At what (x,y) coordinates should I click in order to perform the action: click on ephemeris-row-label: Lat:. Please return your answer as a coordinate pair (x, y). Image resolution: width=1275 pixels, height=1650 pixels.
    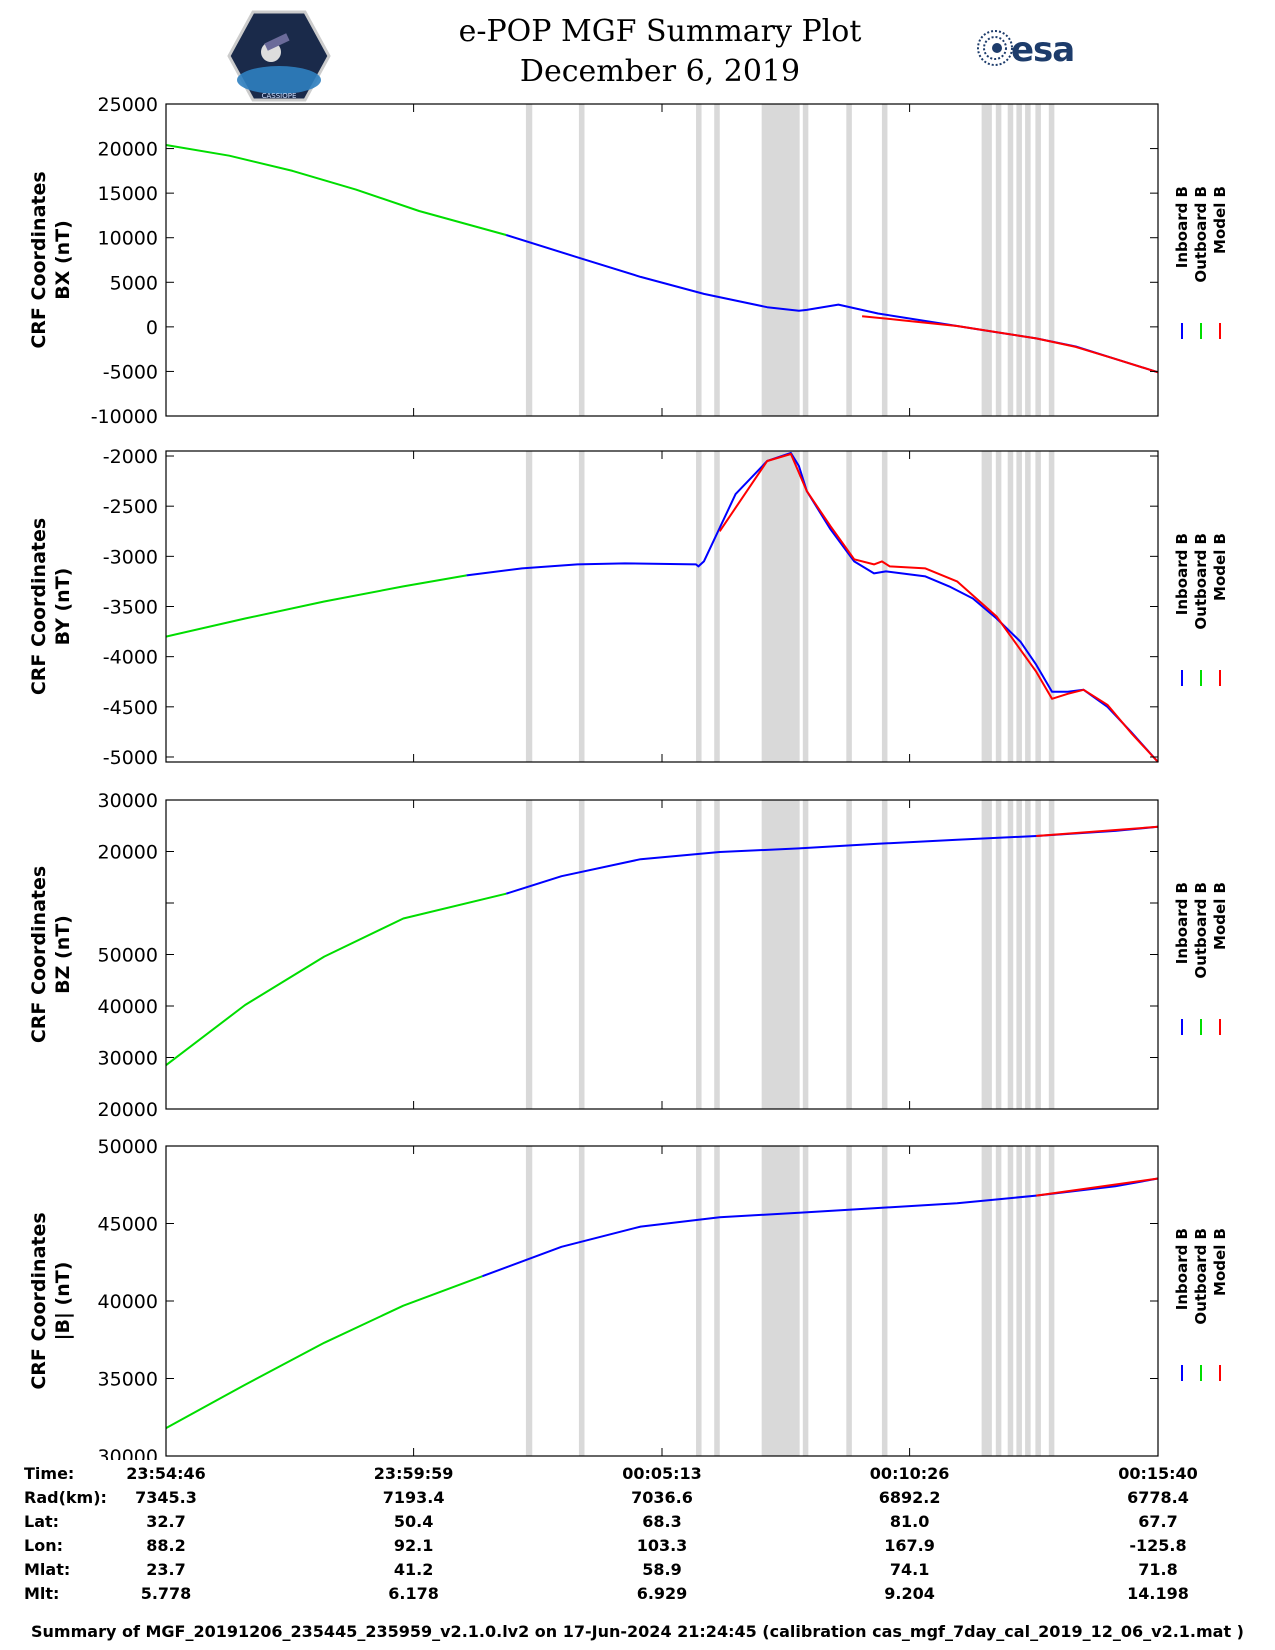
    Looking at the image, I should click on (42, 1521).